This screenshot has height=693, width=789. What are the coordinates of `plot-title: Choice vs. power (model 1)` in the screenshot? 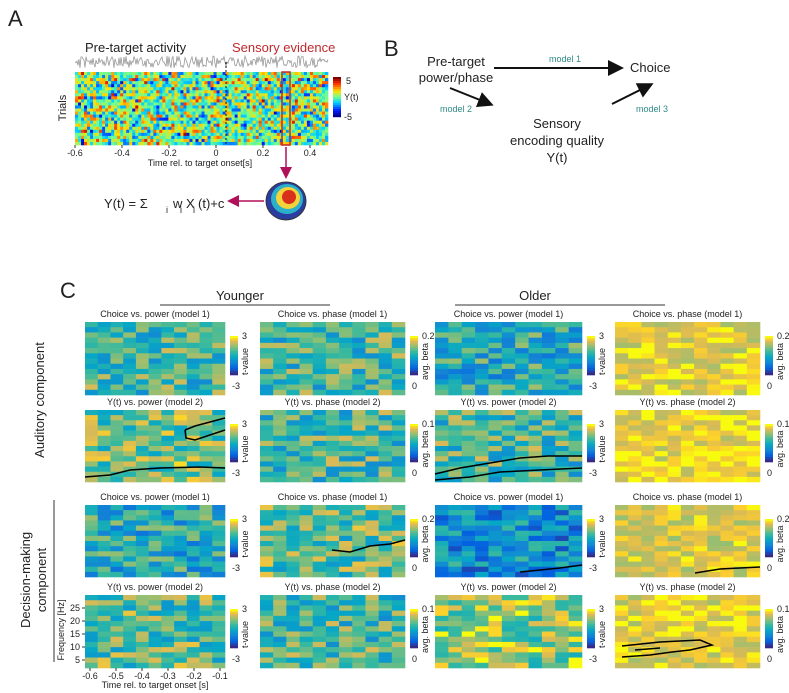 It's located at (509, 497).